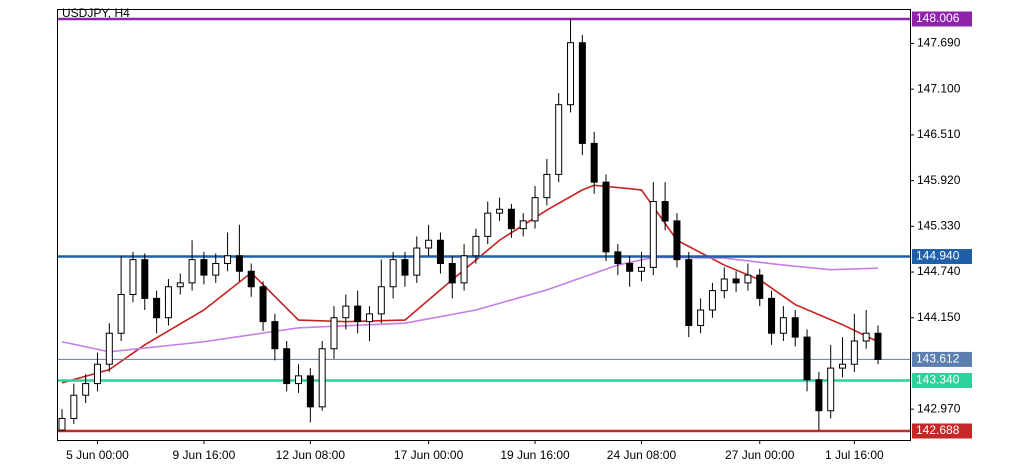 The image size is (1024, 473). What do you see at coordinates (96, 13) in the screenshot?
I see `chart-title: USDJPY, H4` at bounding box center [96, 13].